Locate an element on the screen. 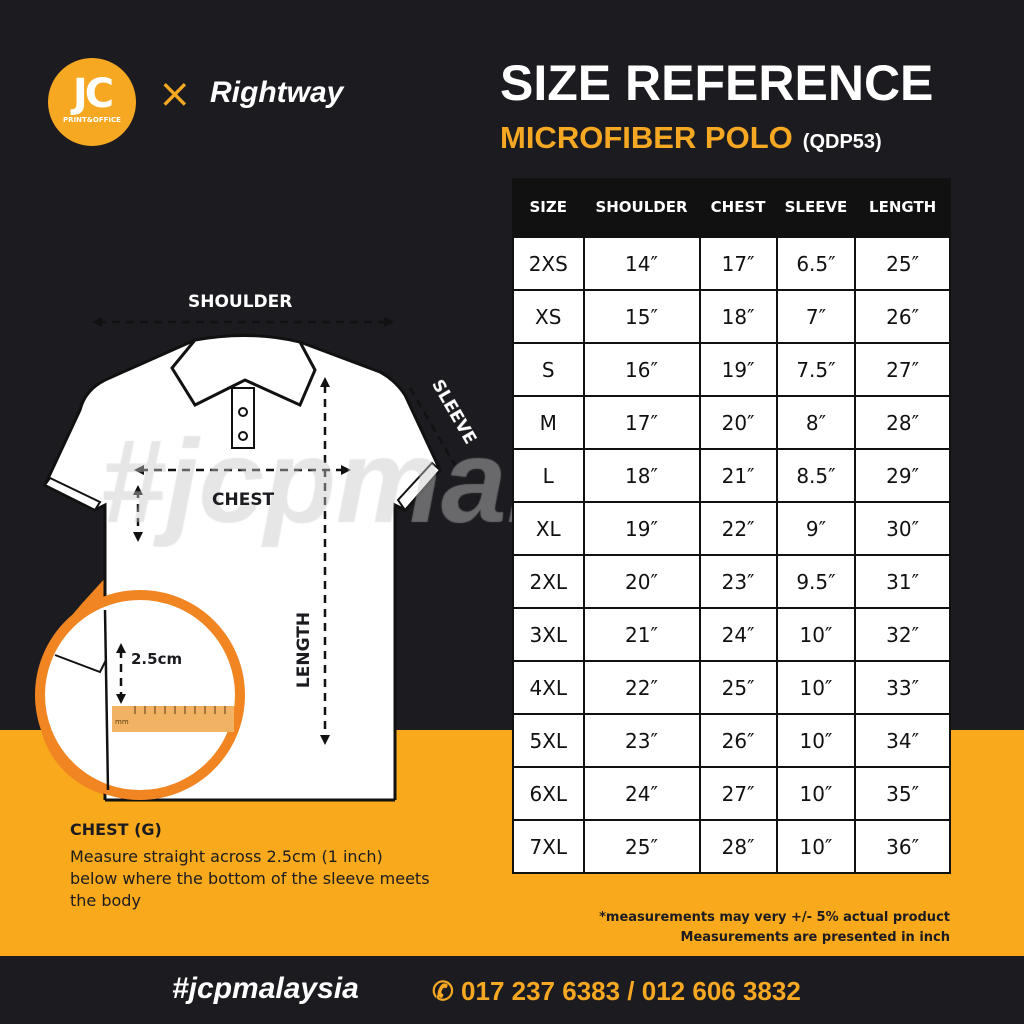  table-row: 2XL 20″ 23″ 9.5″ 31″ is located at coordinates (731, 581).